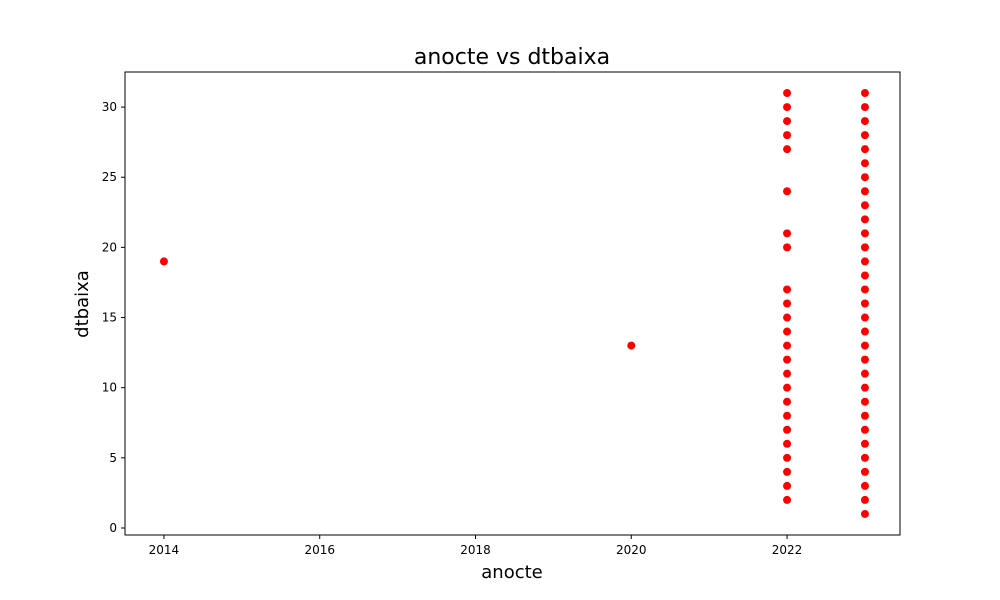 Image resolution: width=1000 pixels, height=600 pixels. Describe the element at coordinates (511, 572) in the screenshot. I see `x-axis-label: anocte` at that location.